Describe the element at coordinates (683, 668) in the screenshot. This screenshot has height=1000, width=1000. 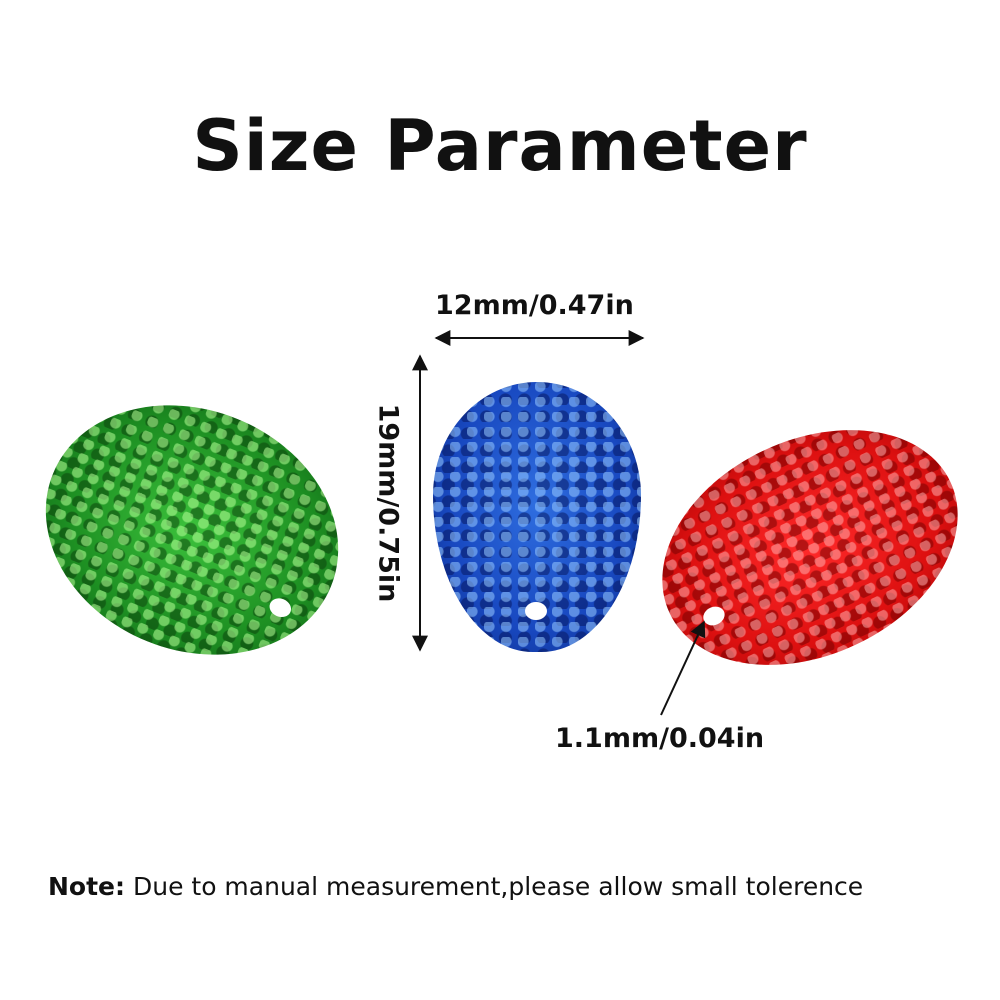
I see `hole-arrow` at that location.